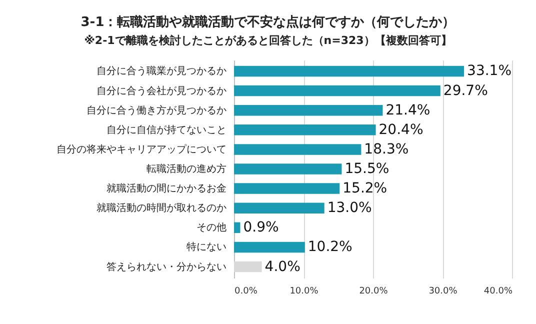  I want to click on data-label: 18.3%, so click(386, 149).